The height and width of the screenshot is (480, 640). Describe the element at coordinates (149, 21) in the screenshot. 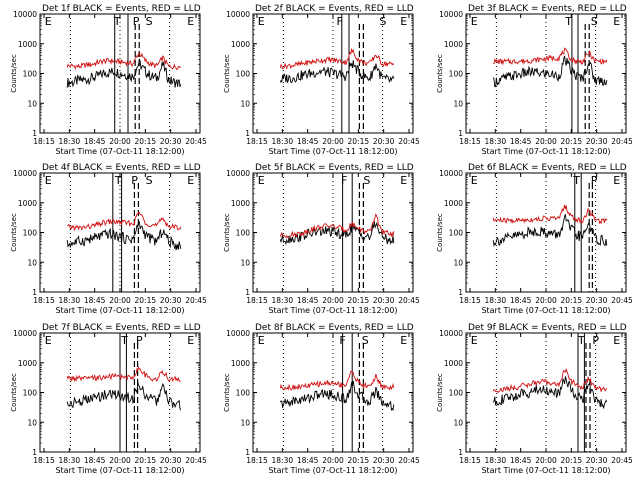

I see `interval-label: S` at that location.